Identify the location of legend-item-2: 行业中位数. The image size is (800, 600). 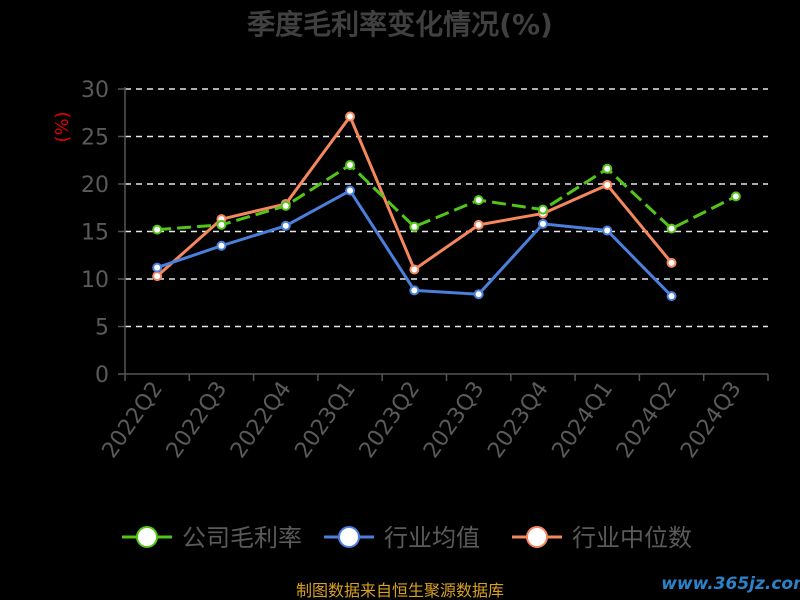
(602, 538).